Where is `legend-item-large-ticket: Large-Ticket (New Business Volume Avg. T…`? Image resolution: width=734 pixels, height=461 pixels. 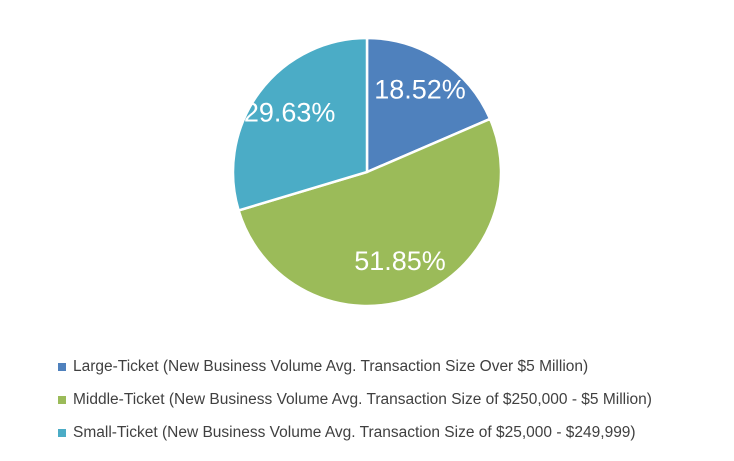
legend-item-large-ticket: Large-Ticket (New Business Volume Avg. T… is located at coordinates (393, 367).